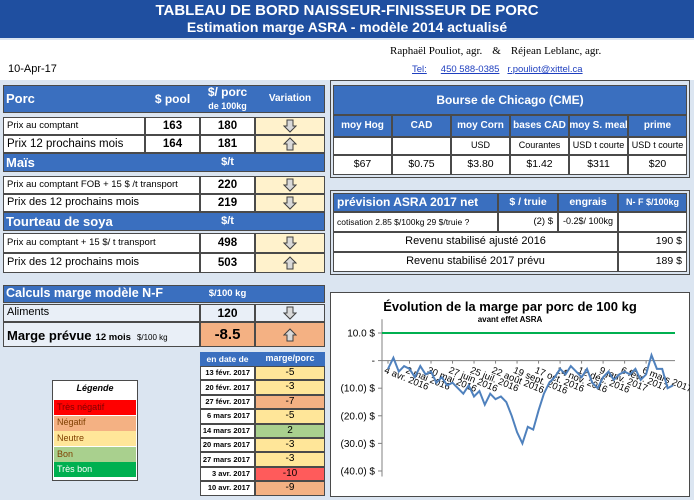 This screenshot has height=500, width=694. What do you see at coordinates (164, 221) in the screenshot?
I see `soya-header` at bounding box center [164, 221].